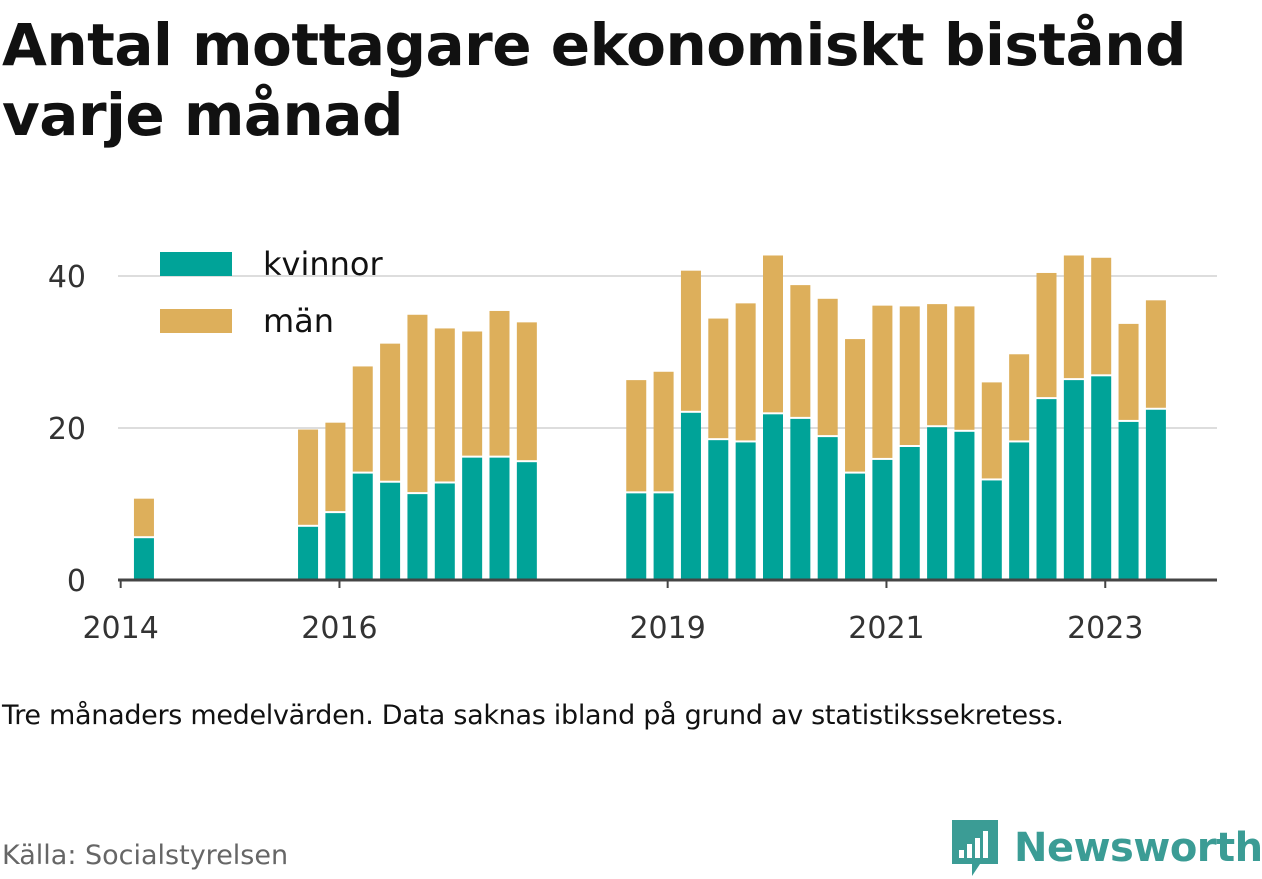 This screenshot has width=1262, height=879. I want to click on x-tick-label: 2014, so click(120, 628).